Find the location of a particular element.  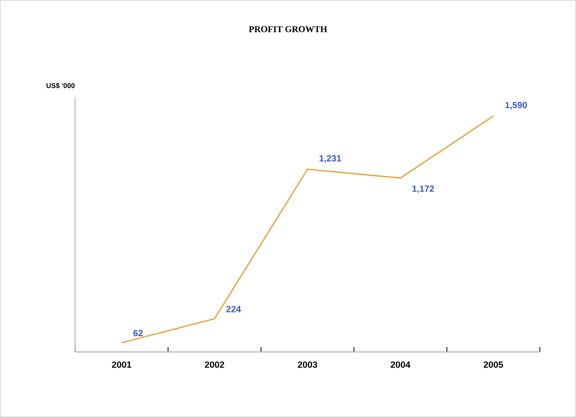

data-label: 1,172 is located at coordinates (423, 189).